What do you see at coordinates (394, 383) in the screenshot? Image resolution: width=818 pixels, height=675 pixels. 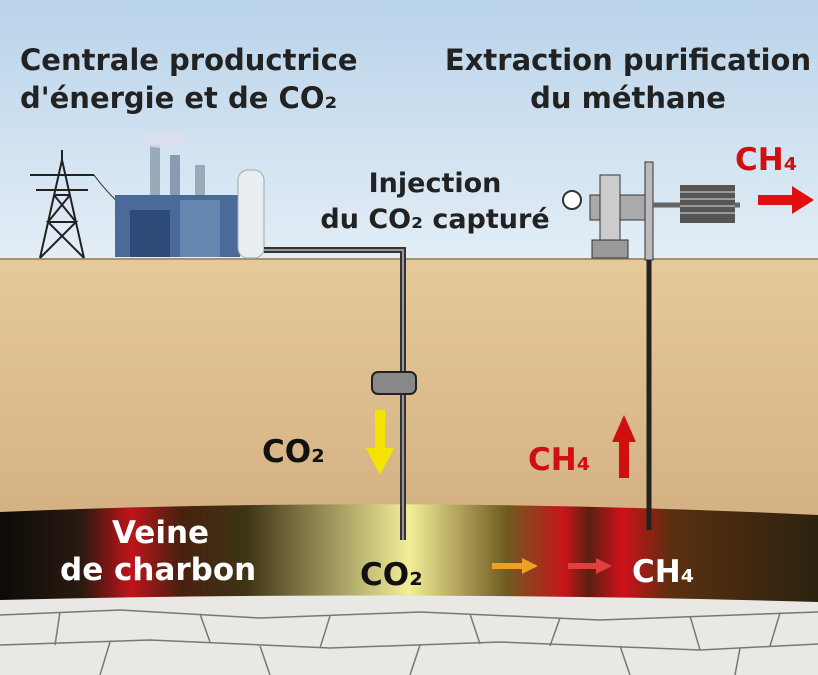 I see `valve` at bounding box center [394, 383].